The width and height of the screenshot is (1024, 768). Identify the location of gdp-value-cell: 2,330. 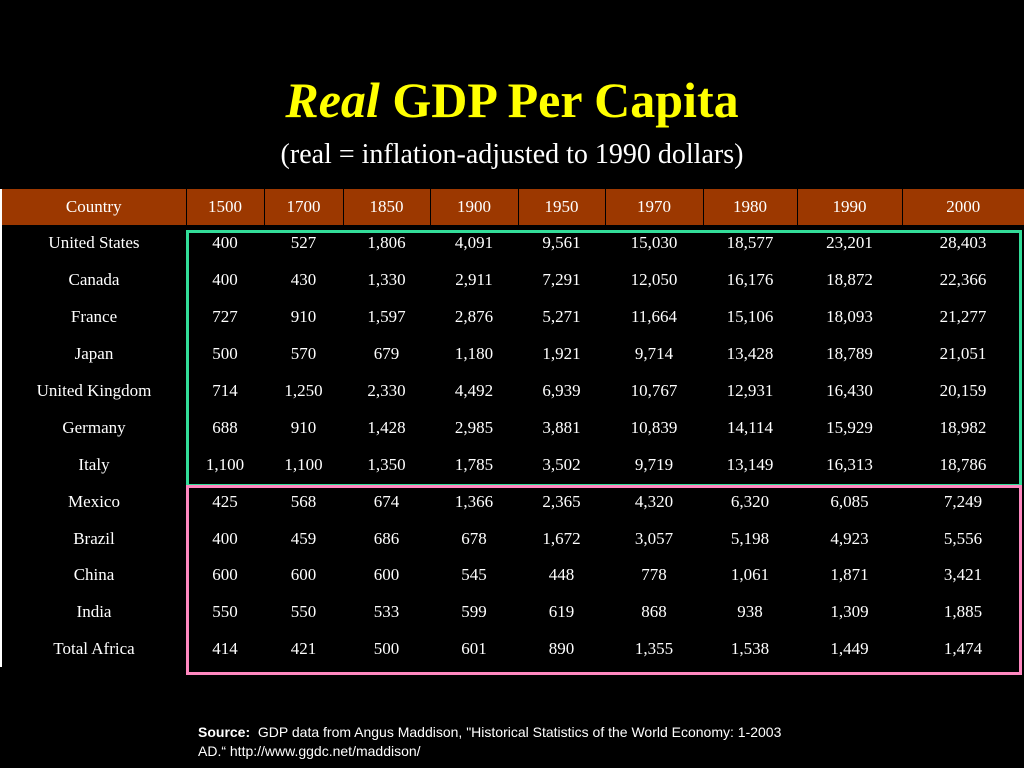
(386, 390).